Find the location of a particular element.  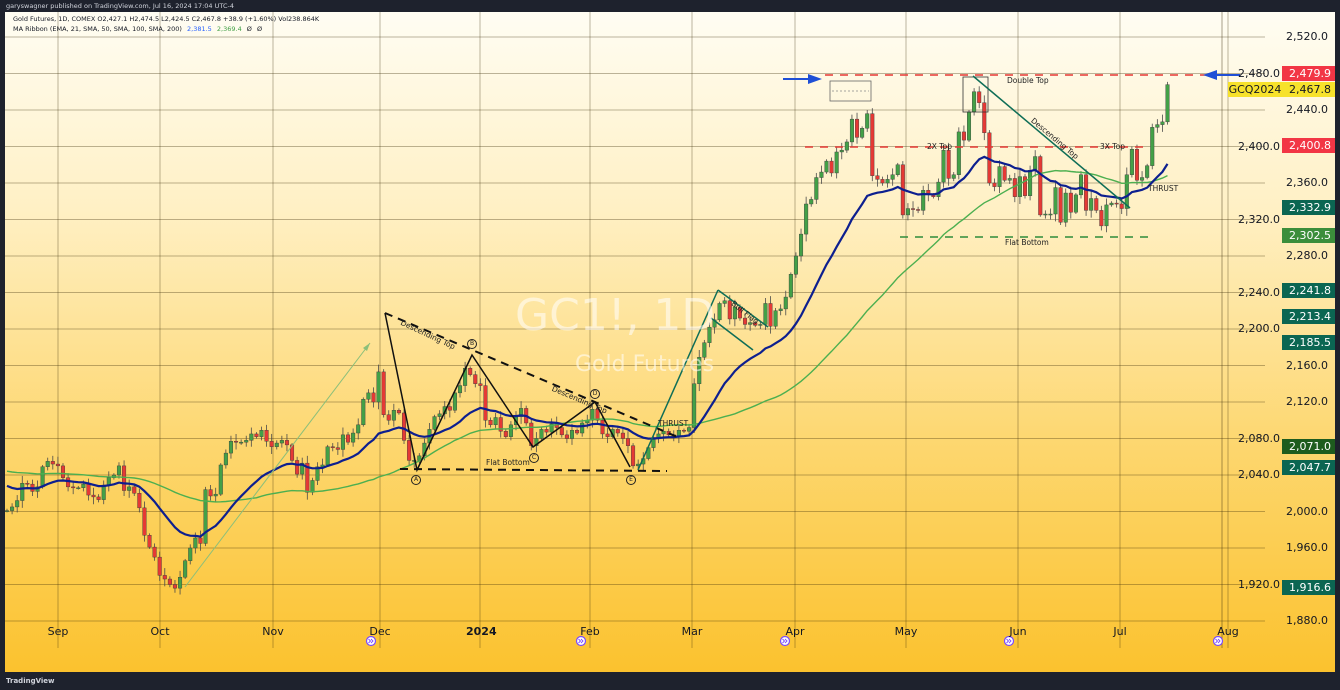

price-tag: 1,916.6 is located at coordinates (1308, 588).